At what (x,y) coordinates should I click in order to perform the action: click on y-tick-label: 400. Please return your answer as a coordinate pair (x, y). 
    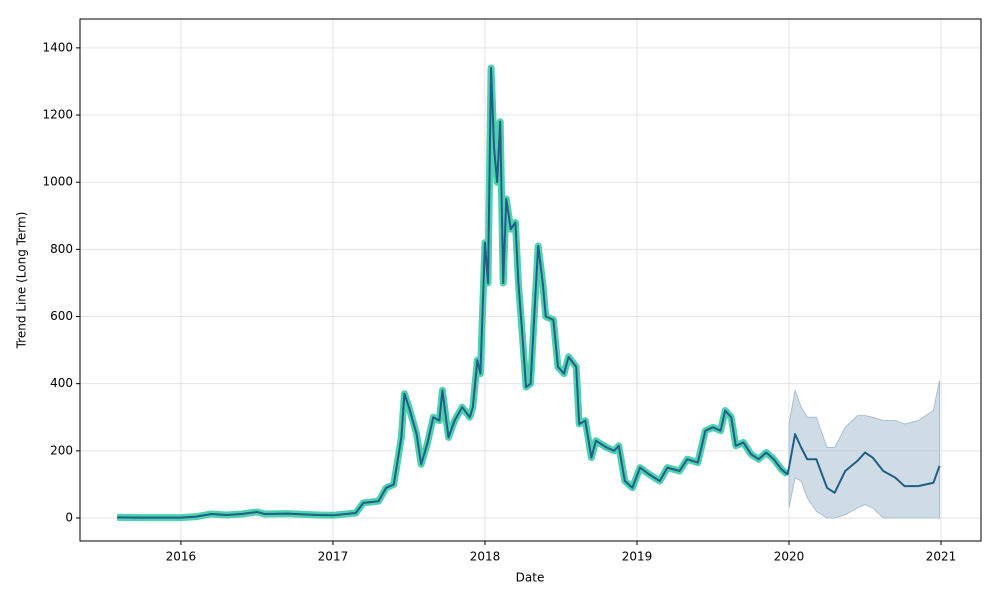
    Looking at the image, I should click on (61, 383).